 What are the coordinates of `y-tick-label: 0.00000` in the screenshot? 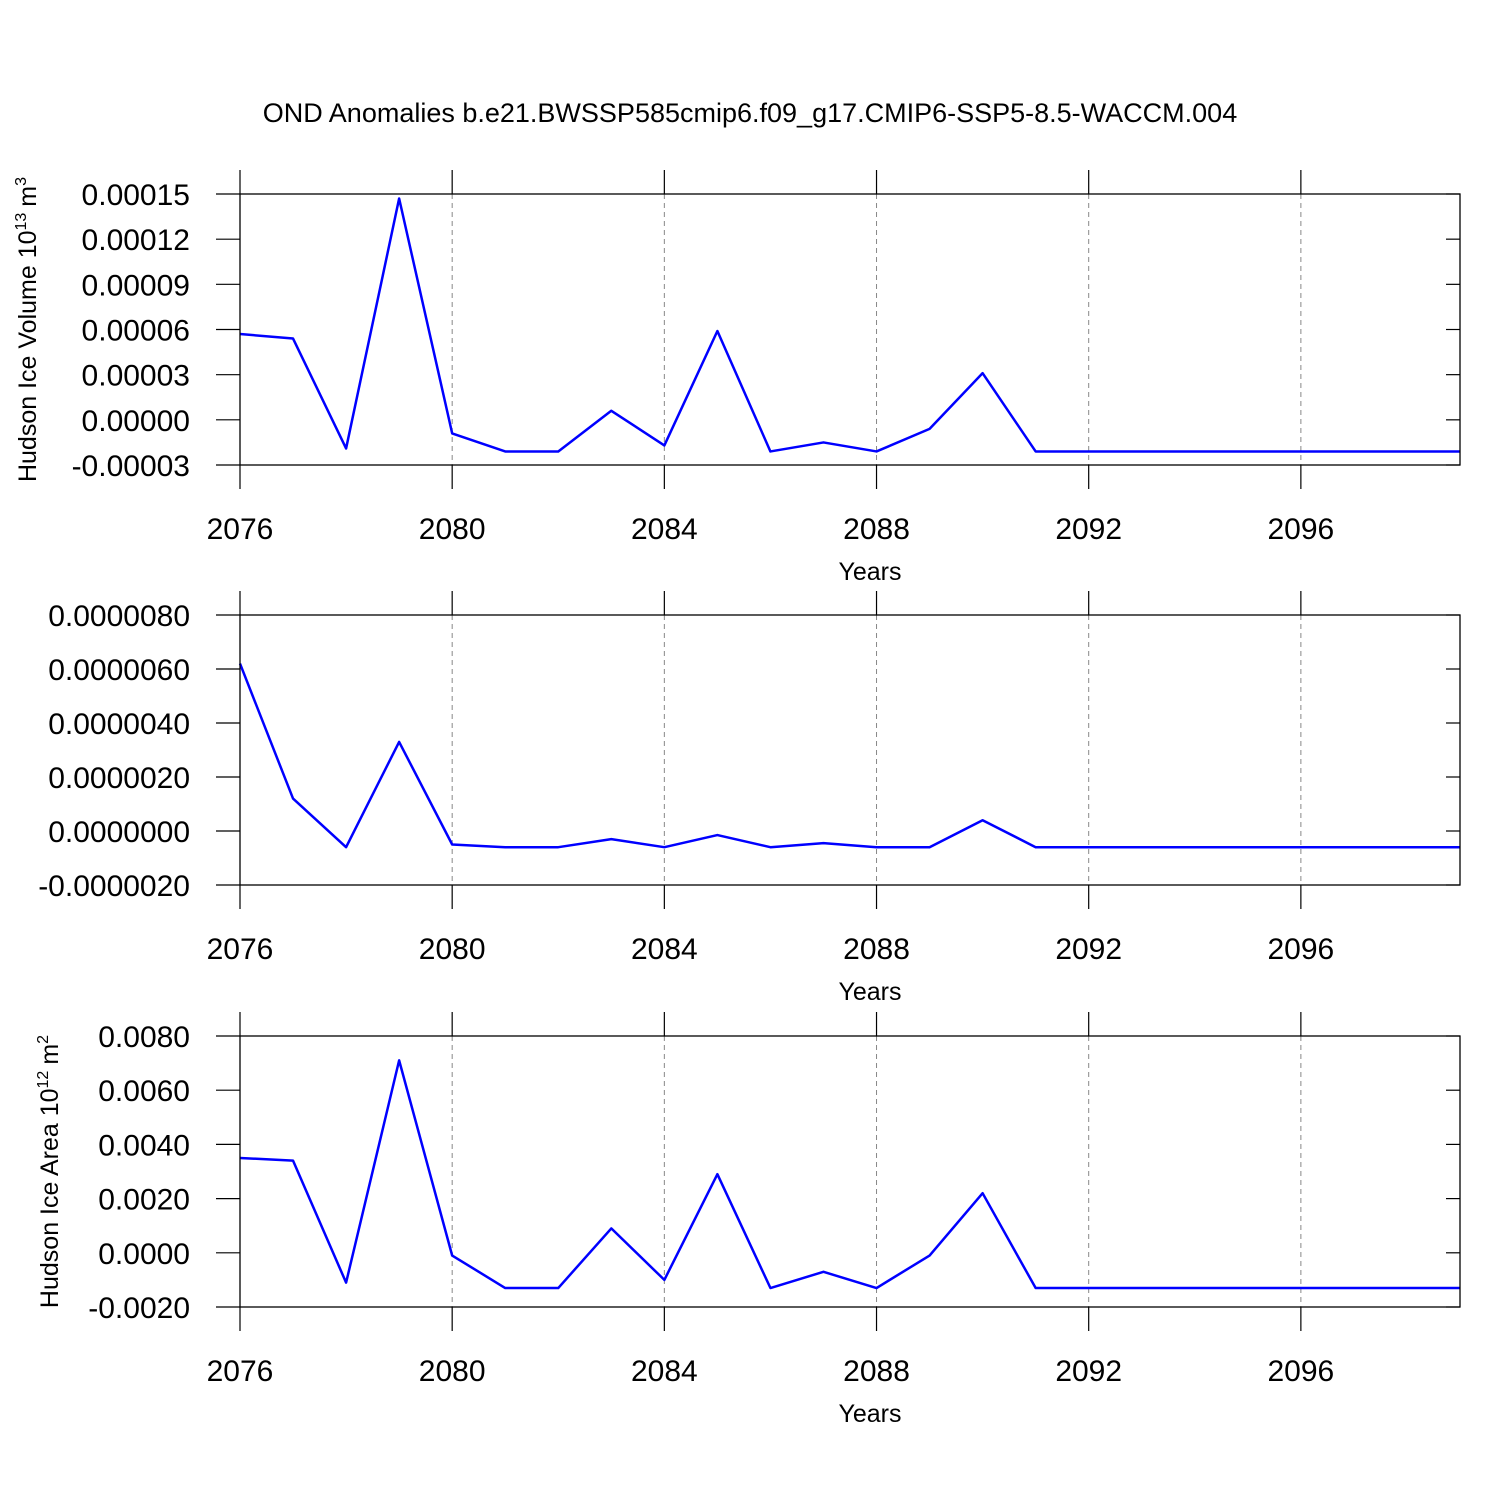 It's located at (136, 421).